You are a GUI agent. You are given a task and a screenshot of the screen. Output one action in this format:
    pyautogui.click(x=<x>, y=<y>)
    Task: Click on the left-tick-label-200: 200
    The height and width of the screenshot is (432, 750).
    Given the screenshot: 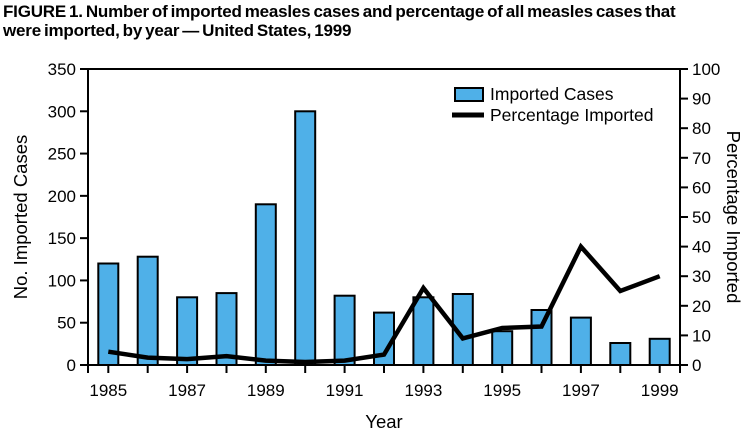 What is the action you would take?
    pyautogui.click(x=62, y=196)
    